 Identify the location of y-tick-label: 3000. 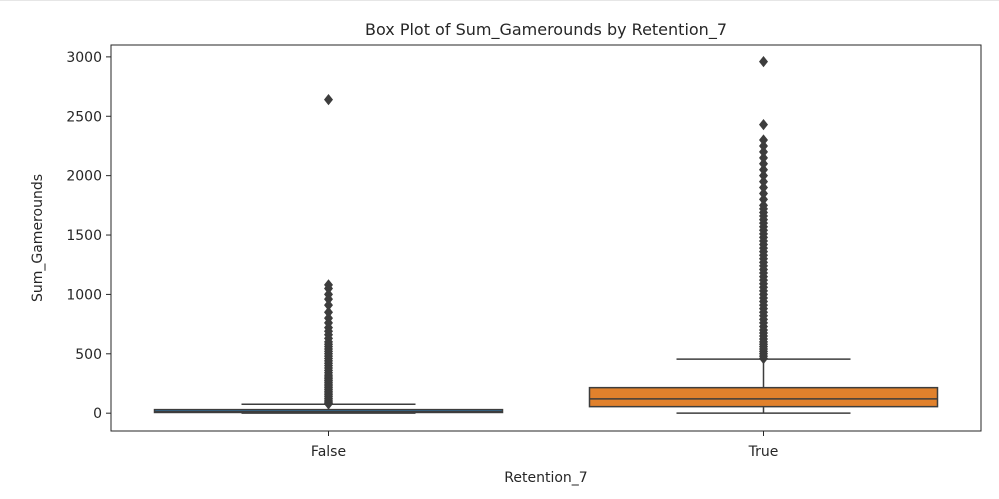
(84, 58).